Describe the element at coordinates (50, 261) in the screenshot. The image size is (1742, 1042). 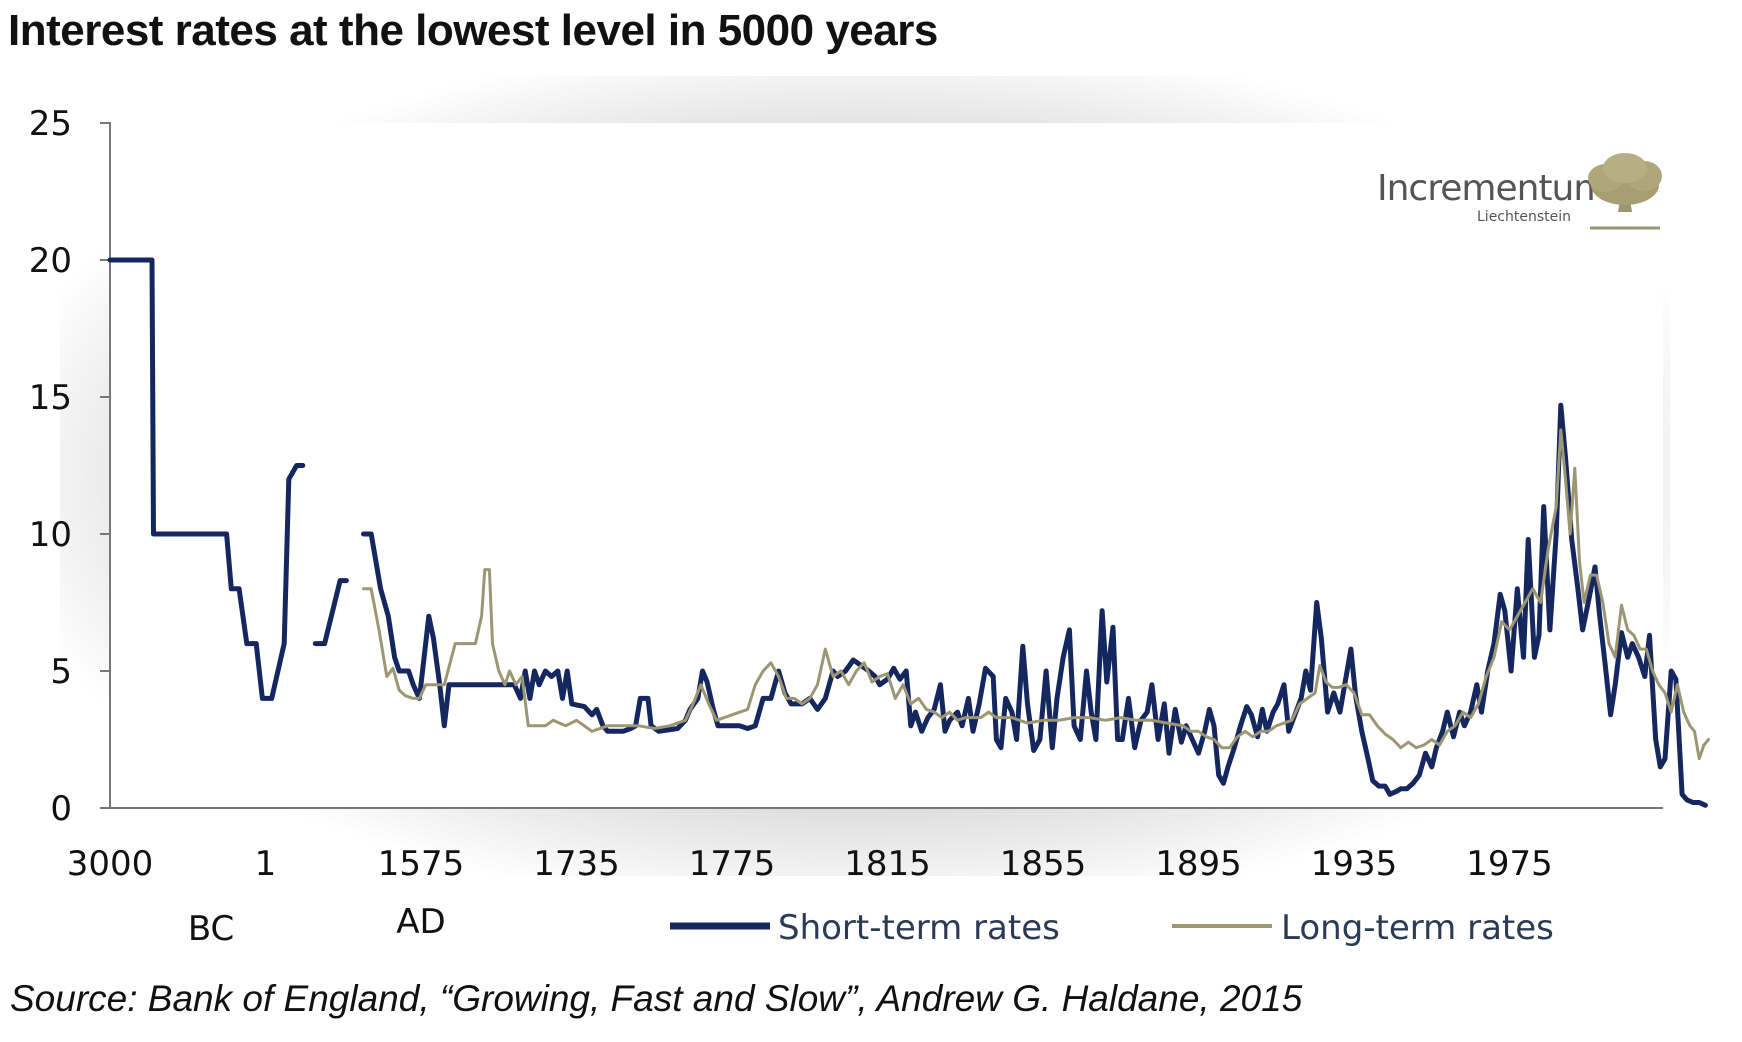
I see `y-tick-label: 20` at that location.